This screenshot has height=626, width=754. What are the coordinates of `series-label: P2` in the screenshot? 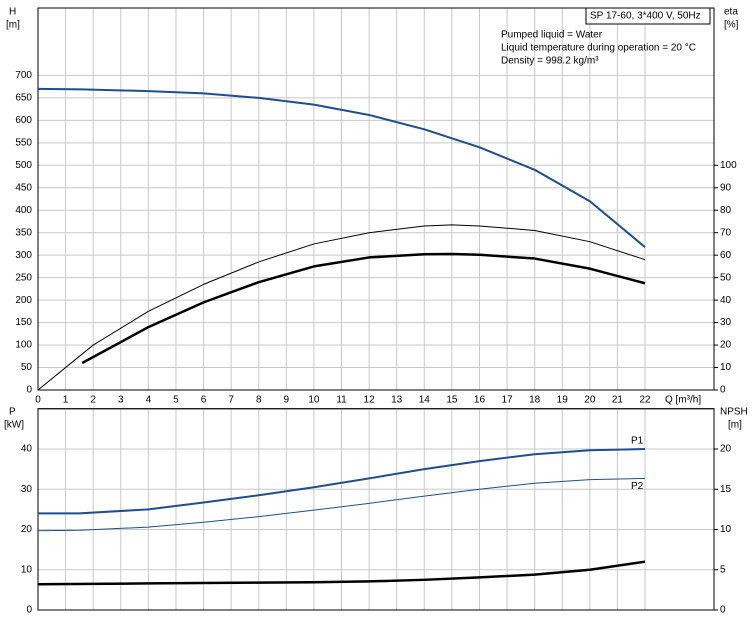 It's located at (637, 486).